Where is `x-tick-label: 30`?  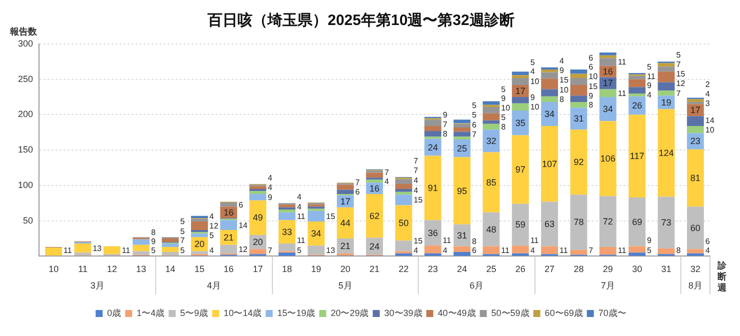
x-tick-label: 30 is located at coordinates (637, 269).